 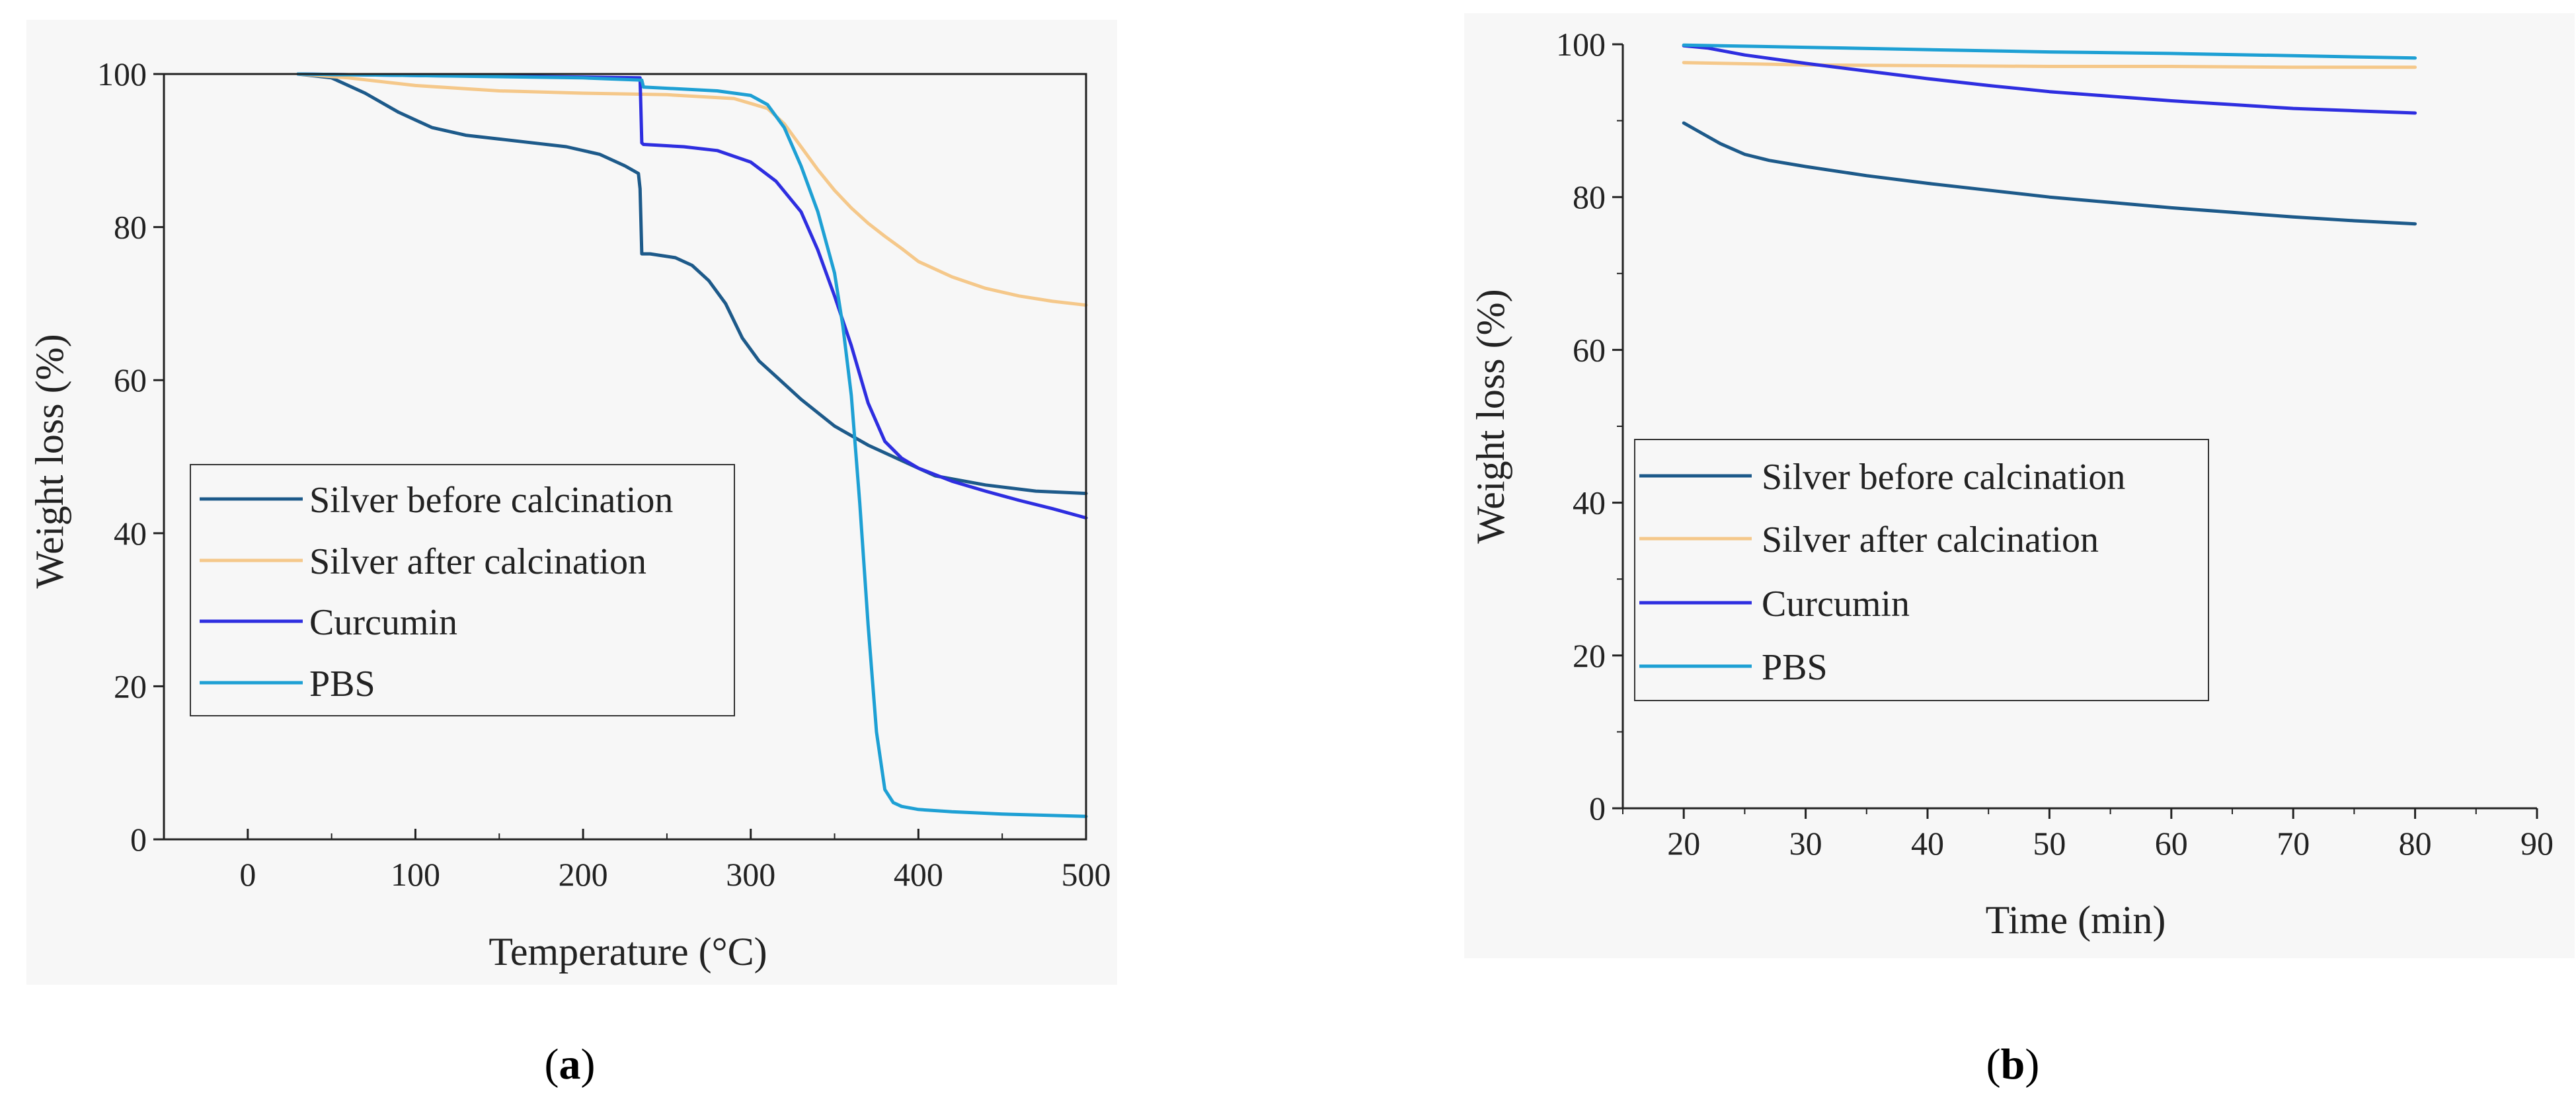 What do you see at coordinates (130, 227) in the screenshot?
I see `panel-a-ytick-label: 80` at bounding box center [130, 227].